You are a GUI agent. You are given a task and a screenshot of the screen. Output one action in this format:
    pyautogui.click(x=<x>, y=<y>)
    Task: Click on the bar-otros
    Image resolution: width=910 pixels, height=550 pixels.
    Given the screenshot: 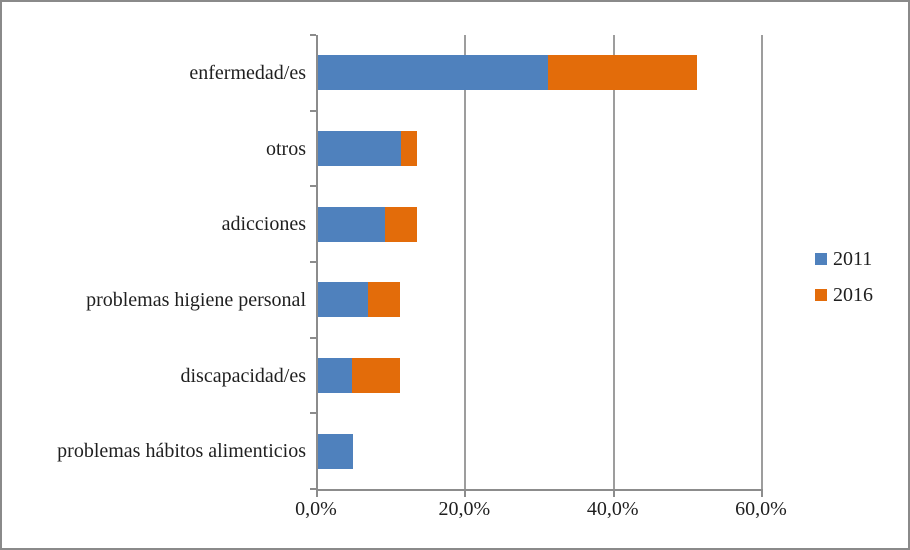 What is the action you would take?
    pyautogui.click(x=368, y=148)
    